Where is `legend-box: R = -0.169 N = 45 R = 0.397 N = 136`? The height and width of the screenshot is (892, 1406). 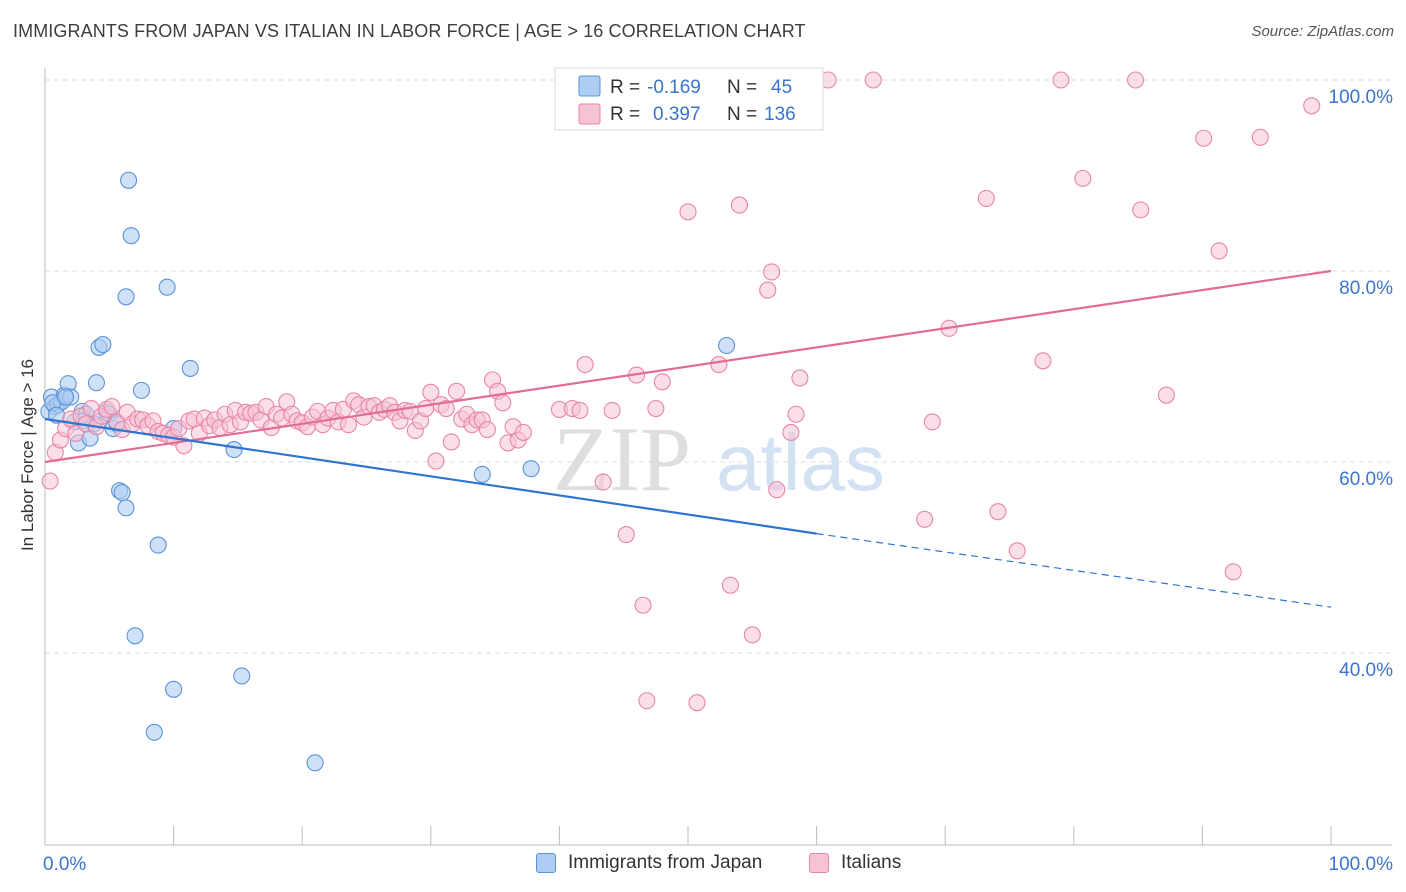
legend-box: R = -0.169 N = 45 R = 0.397 N = 136 is located at coordinates (689, 99).